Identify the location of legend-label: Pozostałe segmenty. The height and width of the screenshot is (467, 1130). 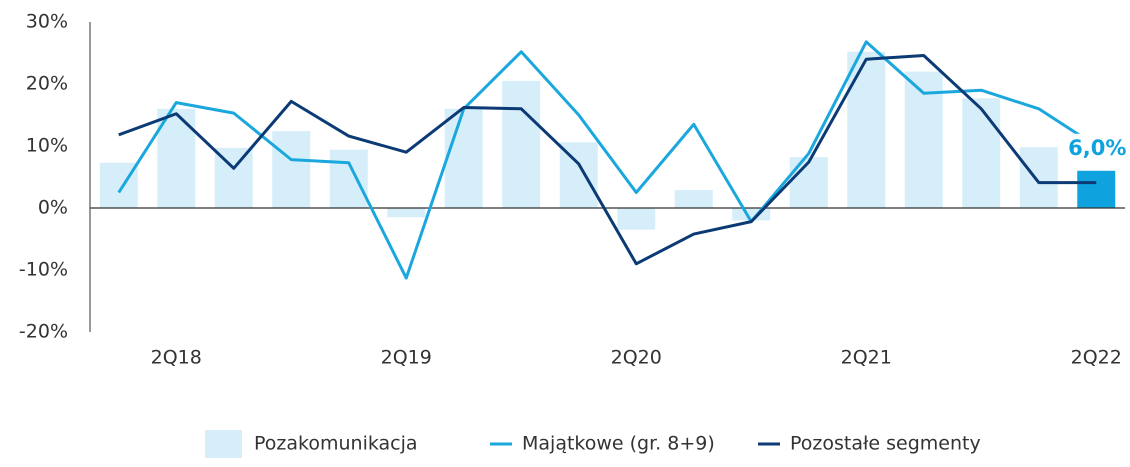
(885, 444).